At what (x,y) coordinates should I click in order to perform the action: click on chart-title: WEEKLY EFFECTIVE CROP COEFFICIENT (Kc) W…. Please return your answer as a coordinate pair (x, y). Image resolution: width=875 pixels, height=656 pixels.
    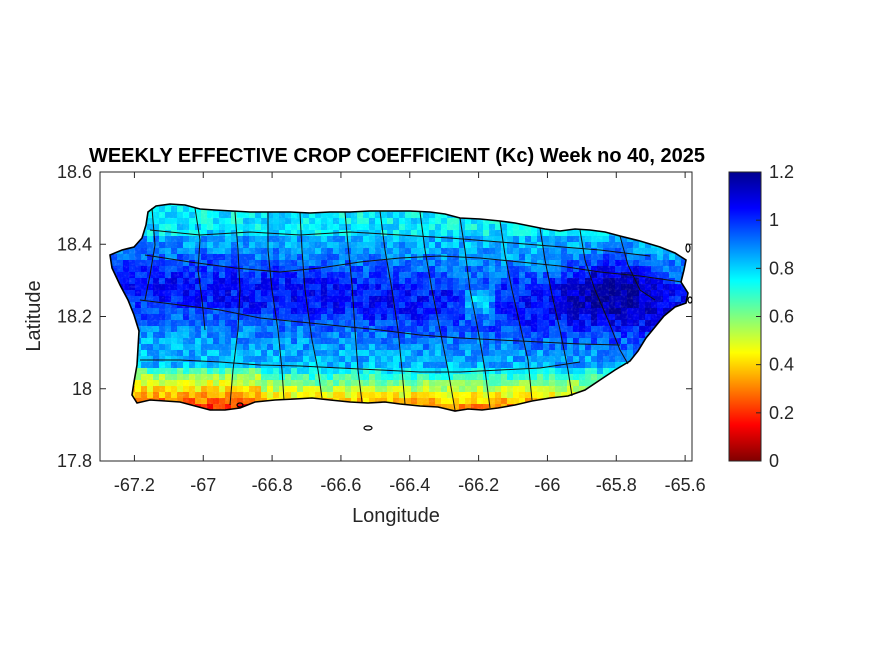
    Looking at the image, I should click on (397, 156).